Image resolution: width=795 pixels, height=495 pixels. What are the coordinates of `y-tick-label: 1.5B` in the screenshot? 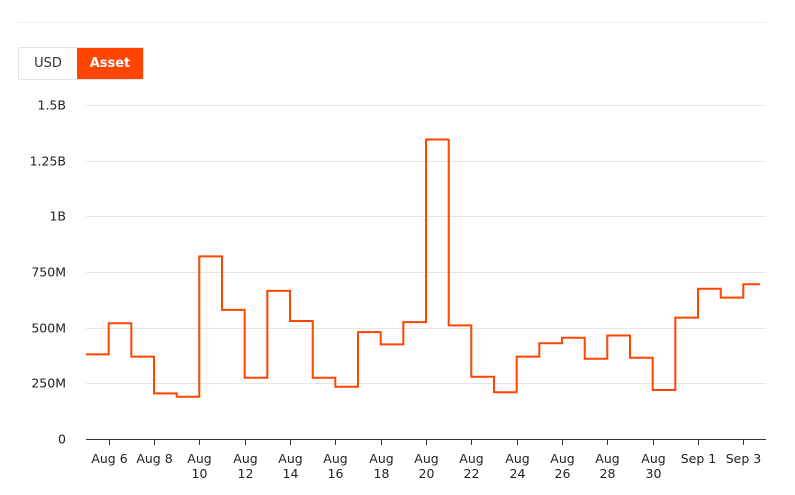 It's located at (52, 105).